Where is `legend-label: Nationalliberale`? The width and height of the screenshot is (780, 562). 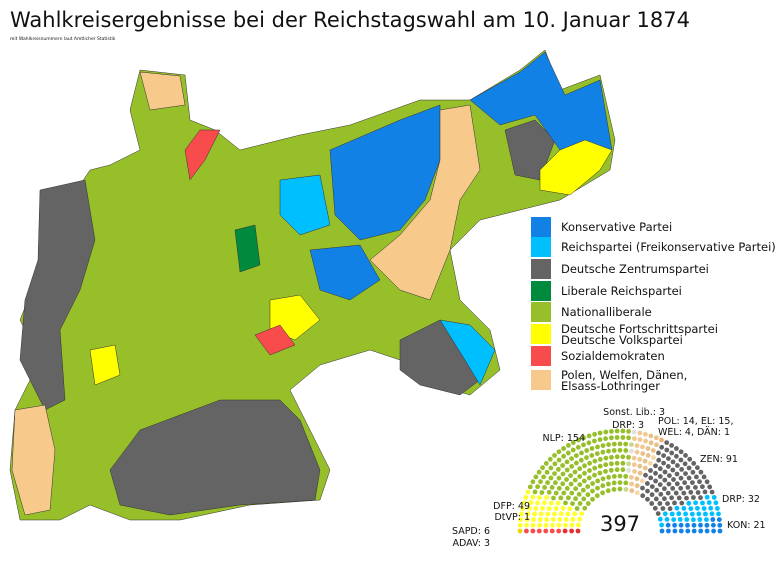
legend-label: Nationalliberale is located at coordinates (606, 312).